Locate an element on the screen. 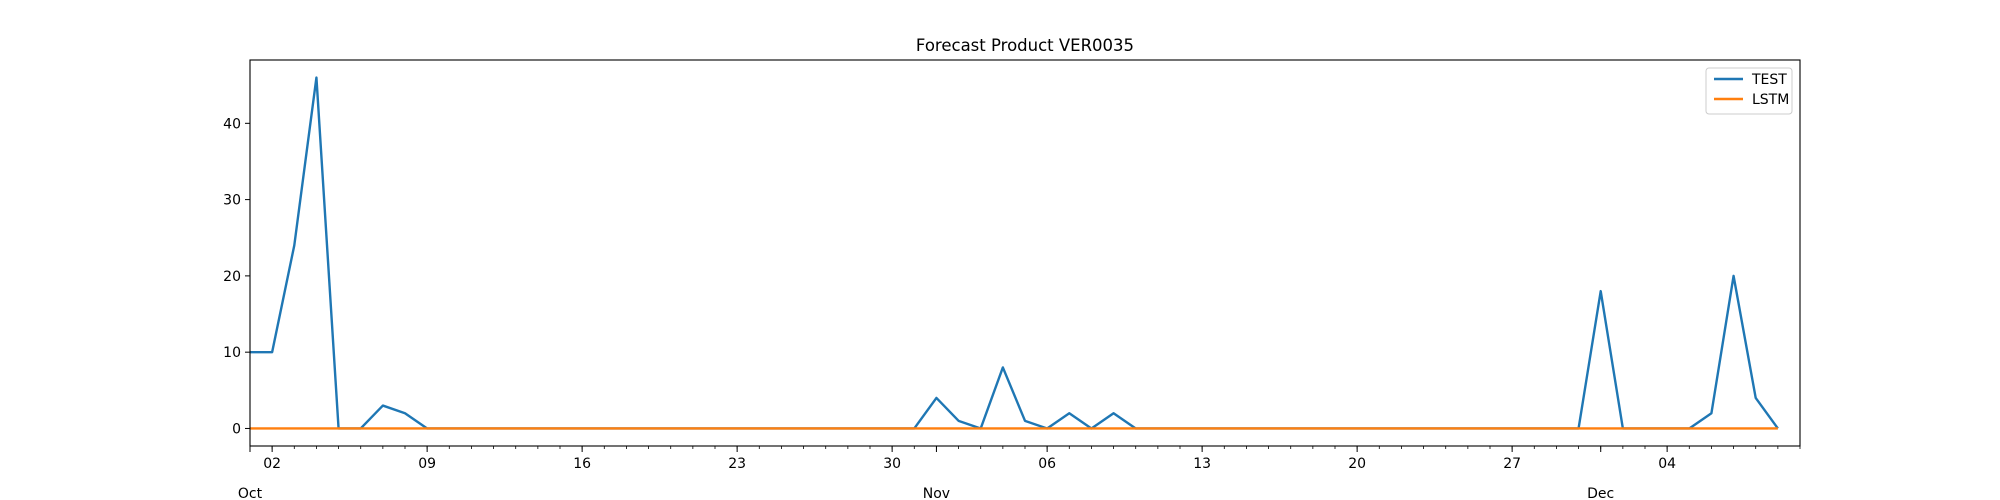 This screenshot has height=500, width=2000. legend: TEST LSTM is located at coordinates (1749, 91).